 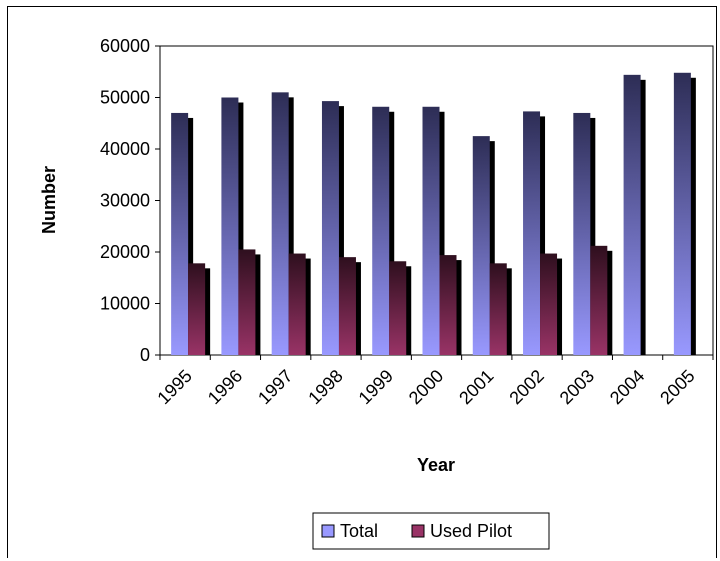 I want to click on y-tick-label: 20000, so click(x=125, y=252).